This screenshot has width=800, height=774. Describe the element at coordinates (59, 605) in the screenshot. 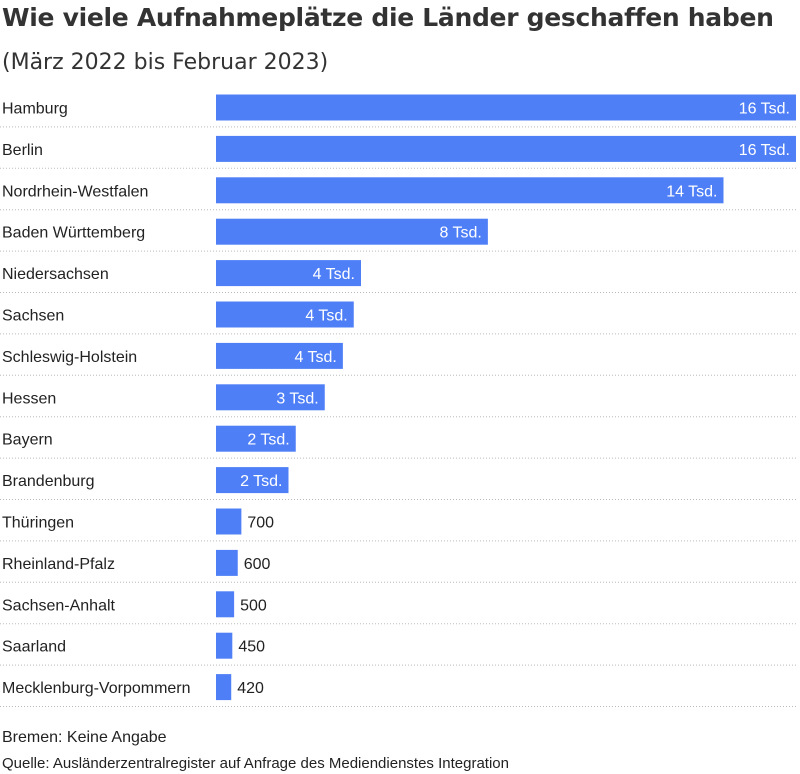

I see `category-label: Sachsen-Anhalt` at that location.